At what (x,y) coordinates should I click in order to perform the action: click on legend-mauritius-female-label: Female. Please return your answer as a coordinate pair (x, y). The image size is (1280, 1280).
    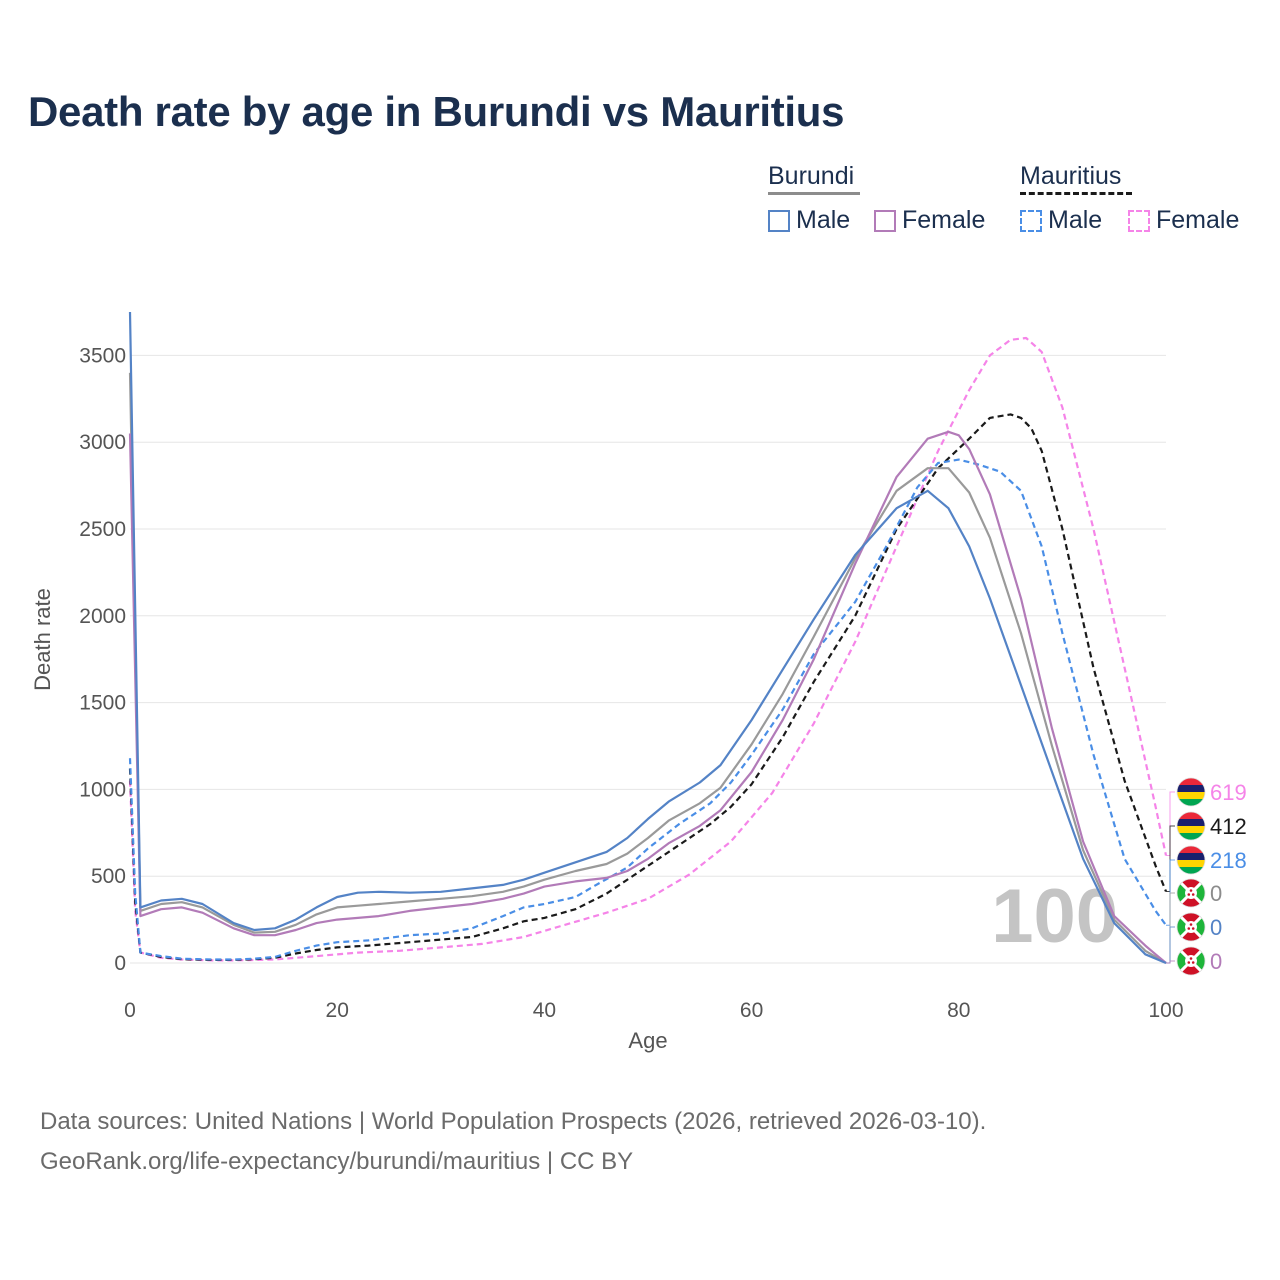
    Looking at the image, I should click on (1198, 220).